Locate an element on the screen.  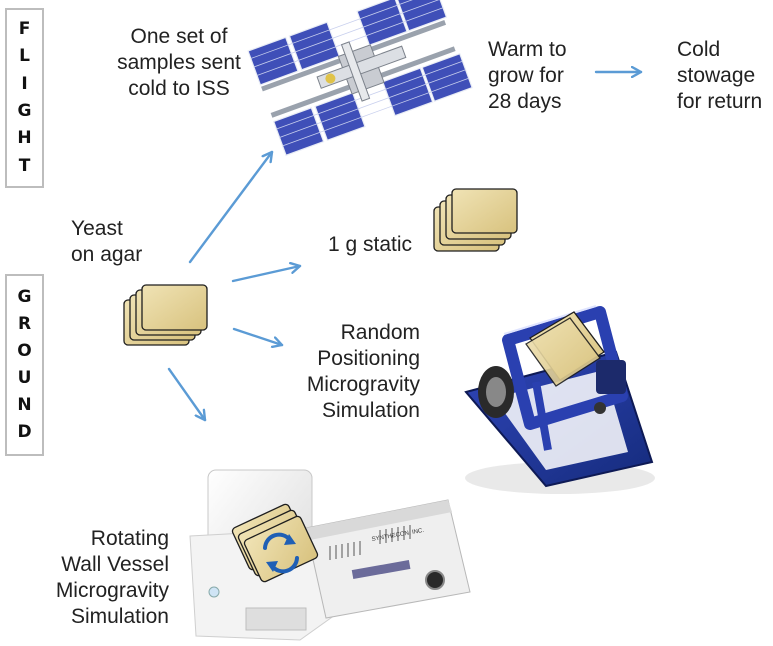
yeast-plates-image is located at coordinates (165, 315).